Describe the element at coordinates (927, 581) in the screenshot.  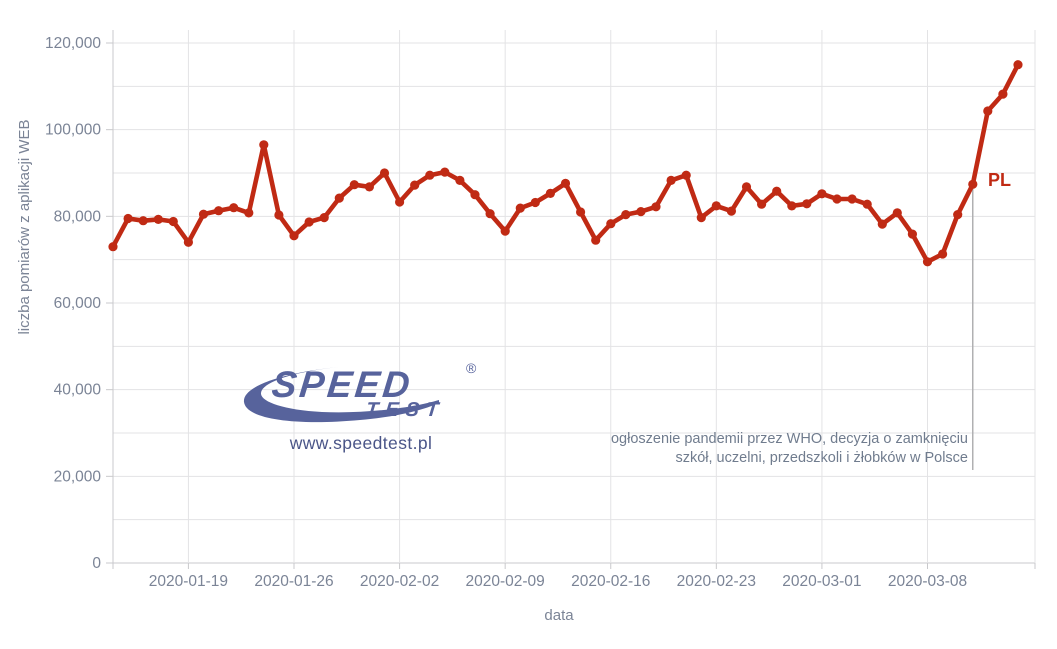
I see `x-tick-label: 2020-03-08` at that location.